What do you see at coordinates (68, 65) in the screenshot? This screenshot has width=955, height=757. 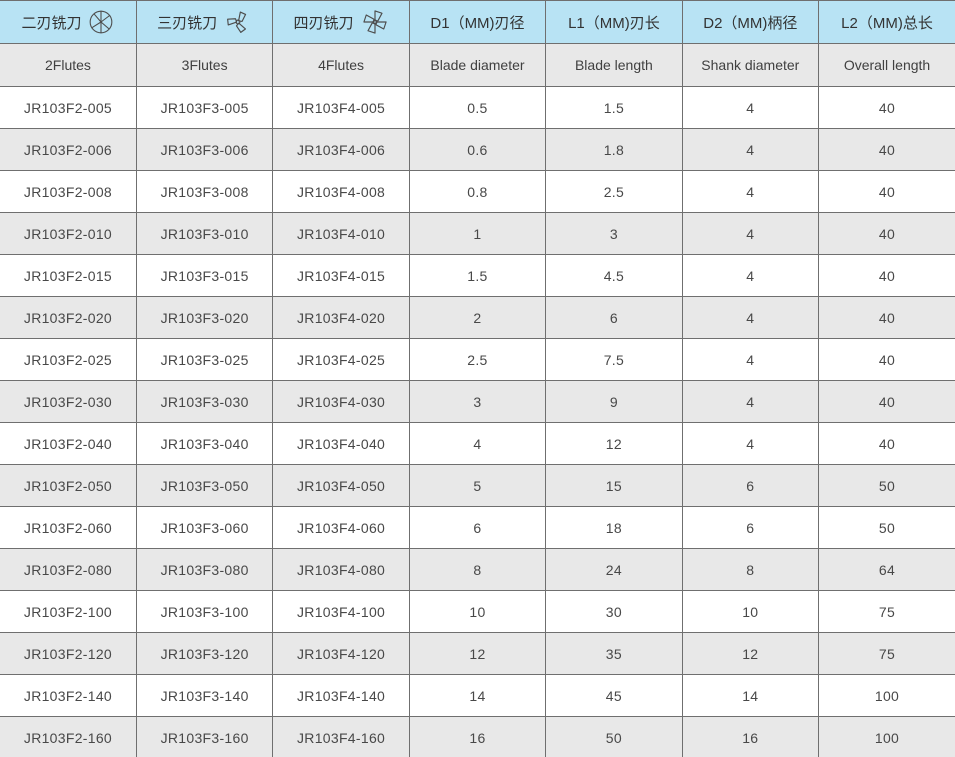 I see `column-subheader-2flutes: 2Flutes` at bounding box center [68, 65].